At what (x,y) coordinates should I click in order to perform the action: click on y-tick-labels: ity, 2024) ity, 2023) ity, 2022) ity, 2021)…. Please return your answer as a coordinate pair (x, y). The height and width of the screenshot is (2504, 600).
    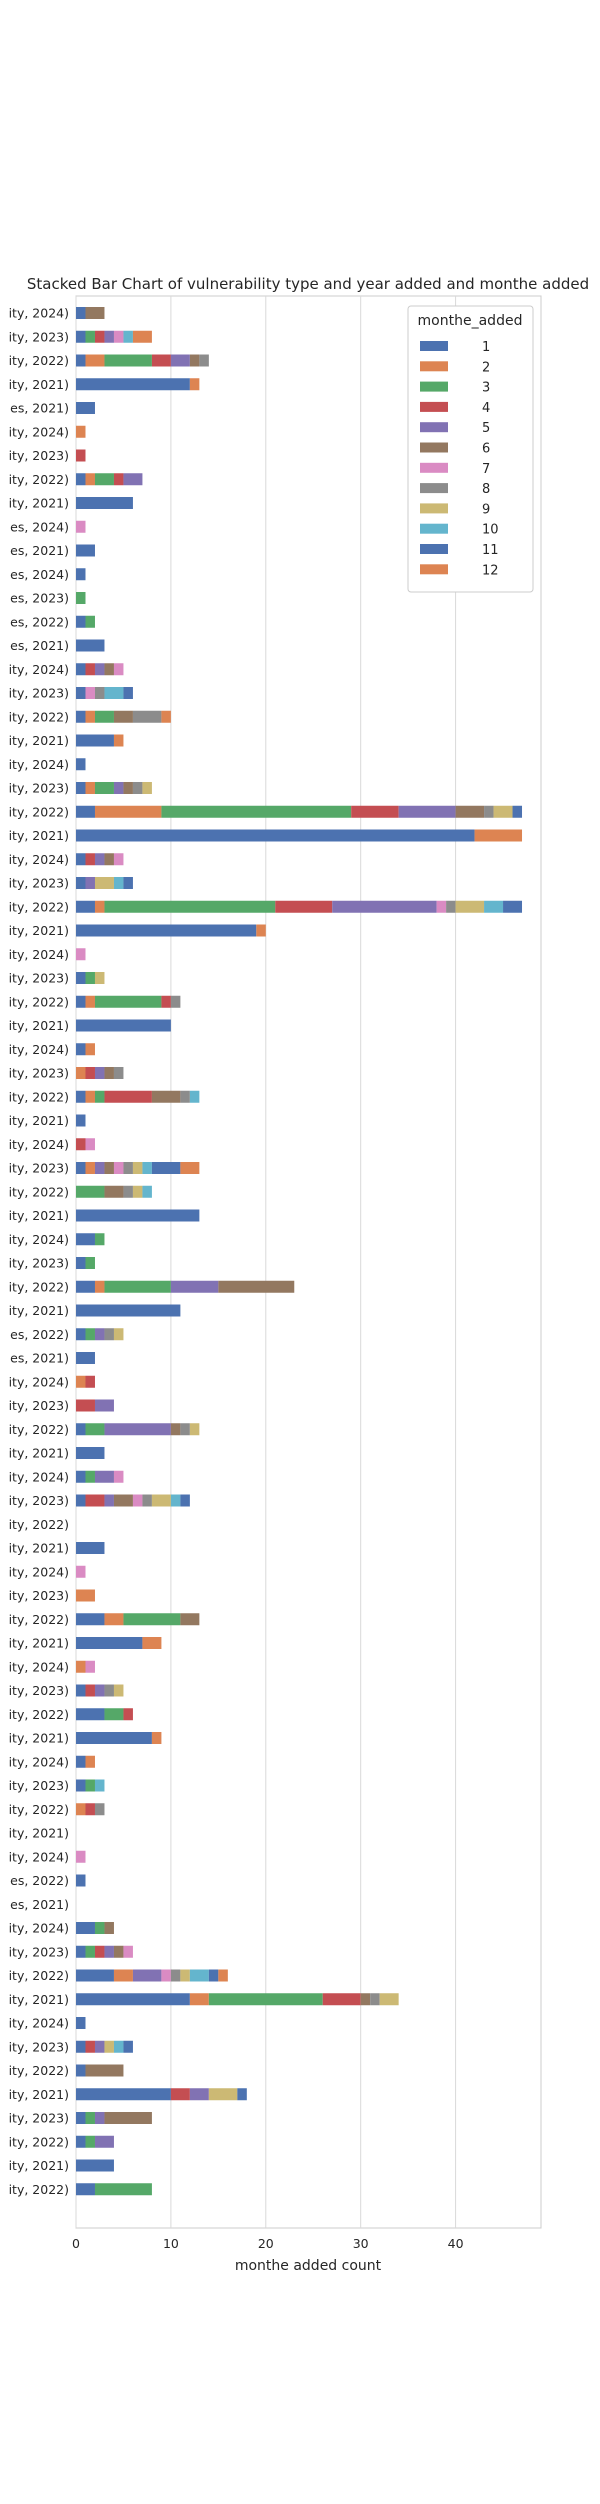
    Looking at the image, I should click on (39, 1251).